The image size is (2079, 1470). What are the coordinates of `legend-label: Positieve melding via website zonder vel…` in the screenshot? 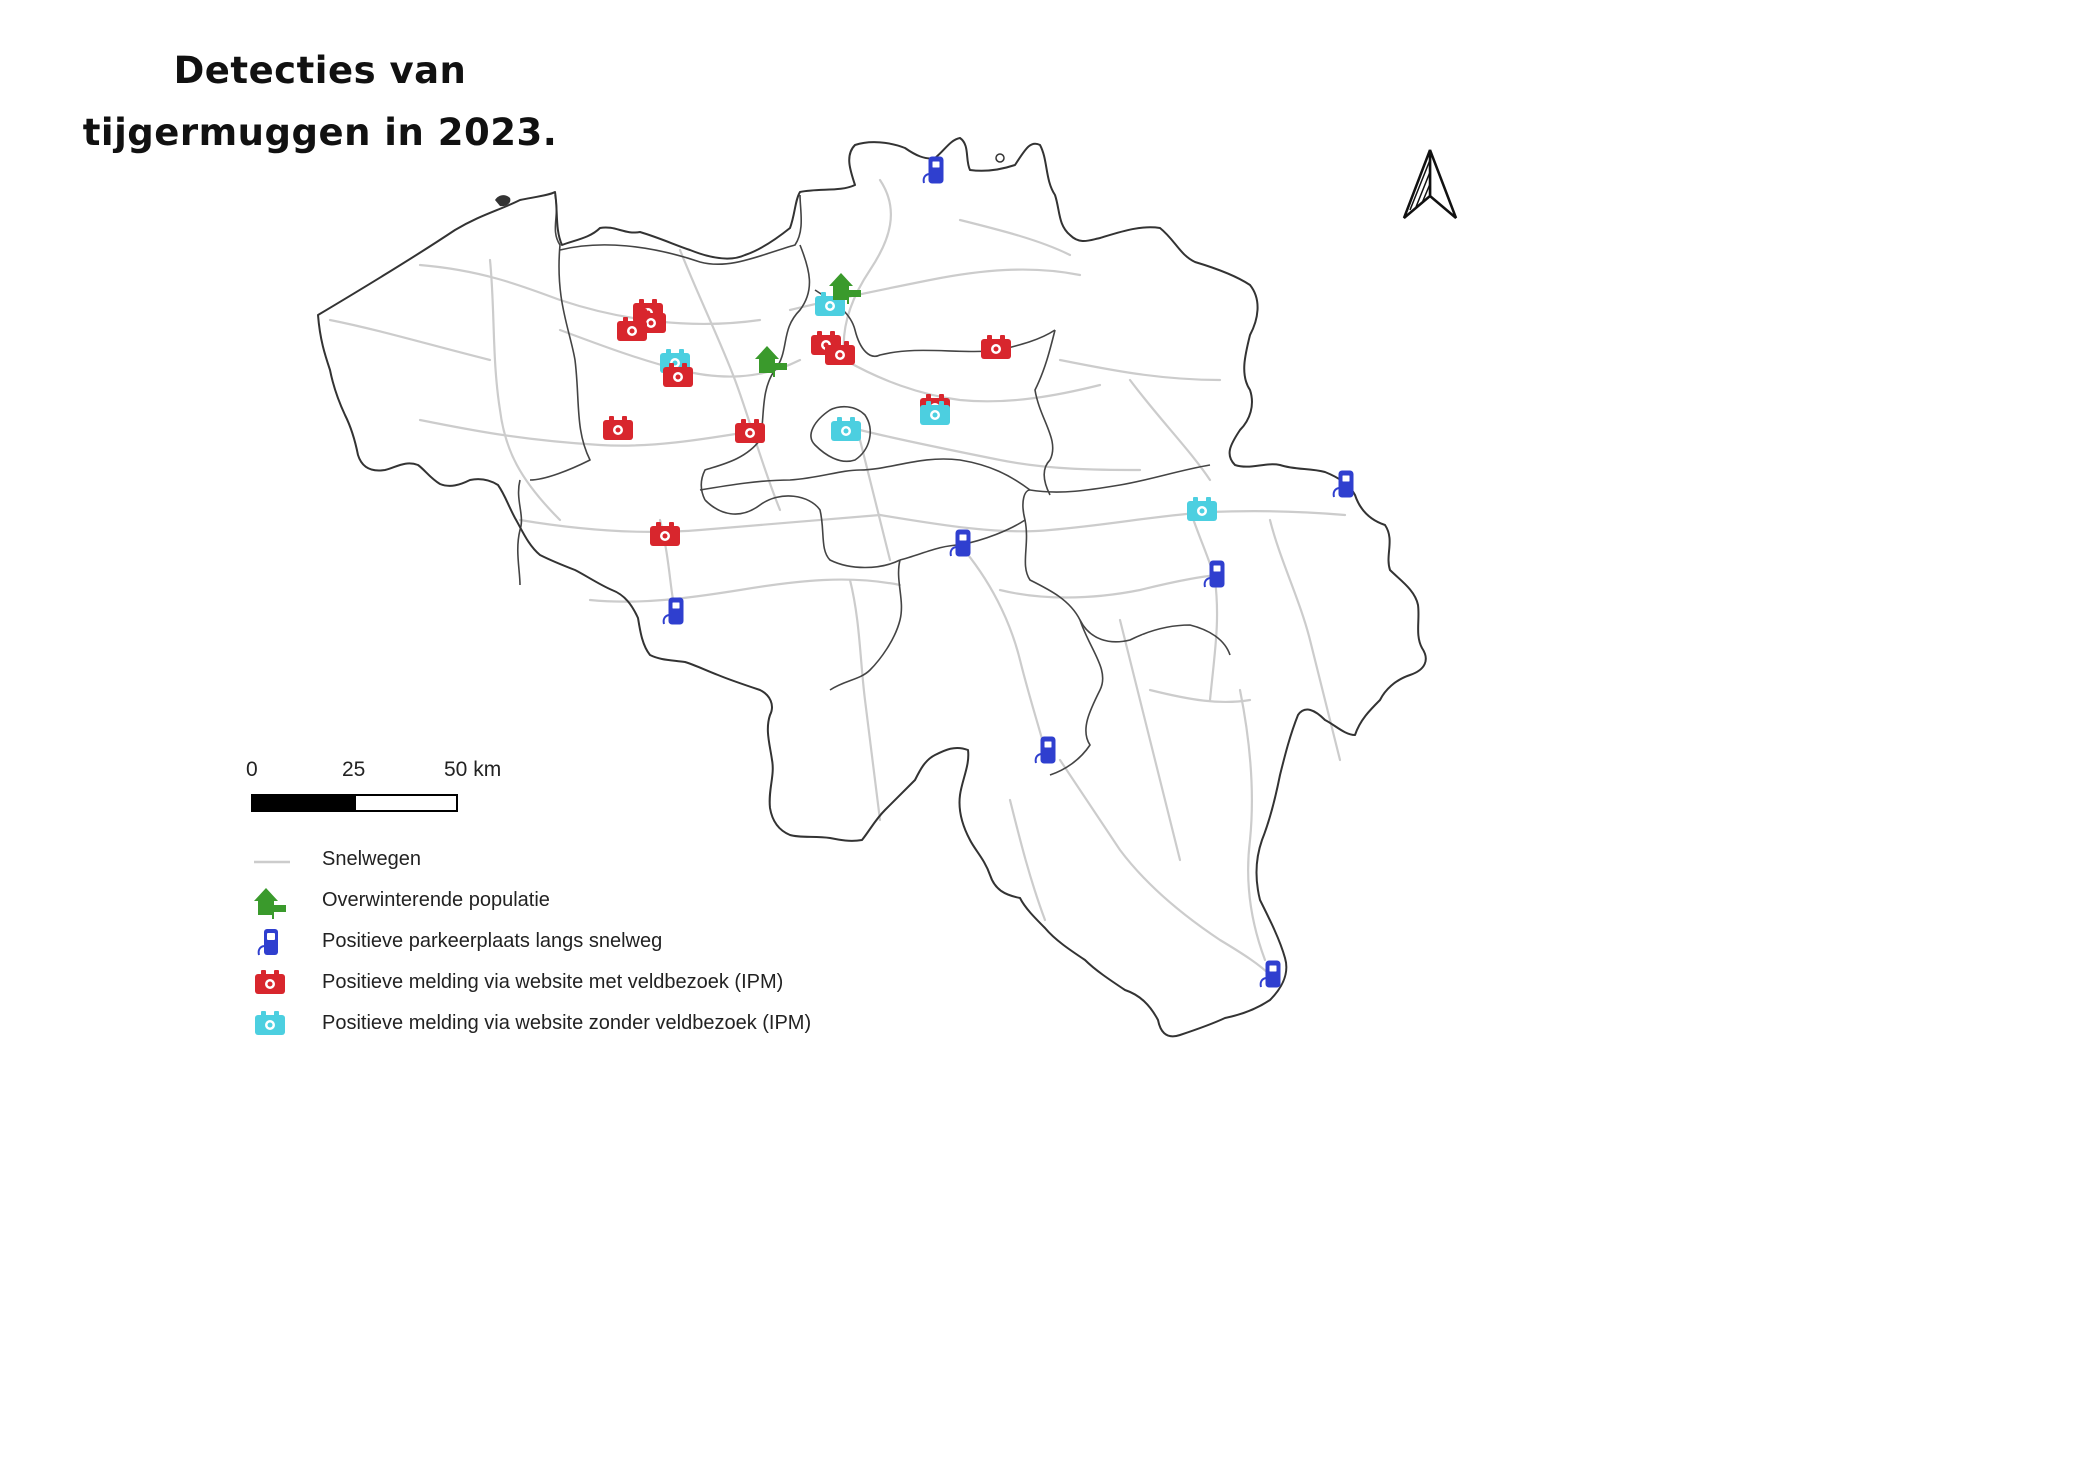 It's located at (567, 1023).